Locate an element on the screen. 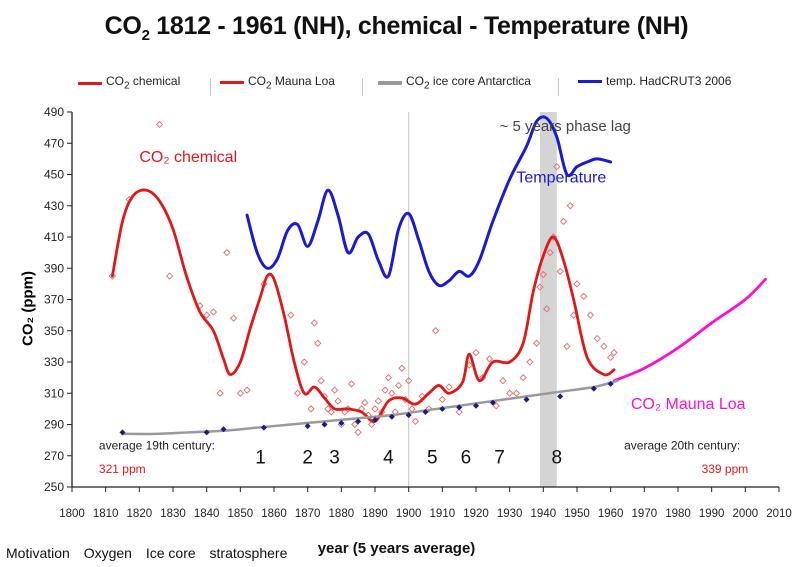 This screenshot has width=793, height=567. chart-annotation: average 19th century: is located at coordinates (157, 446).